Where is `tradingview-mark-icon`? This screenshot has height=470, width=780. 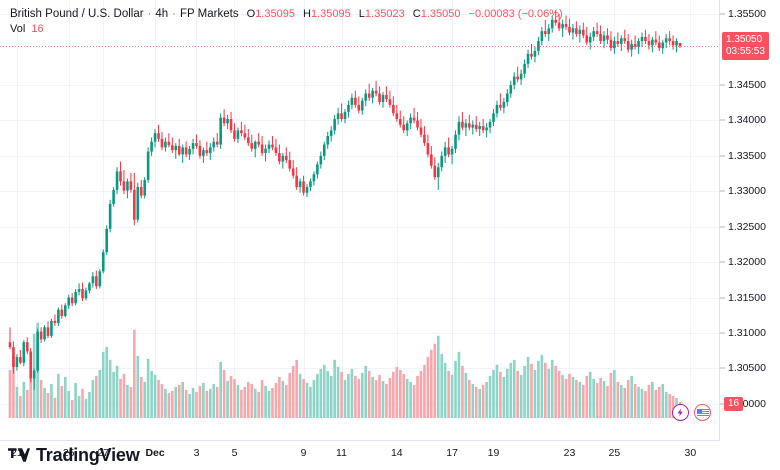
tradingview-mark-icon is located at coordinates (19, 455).